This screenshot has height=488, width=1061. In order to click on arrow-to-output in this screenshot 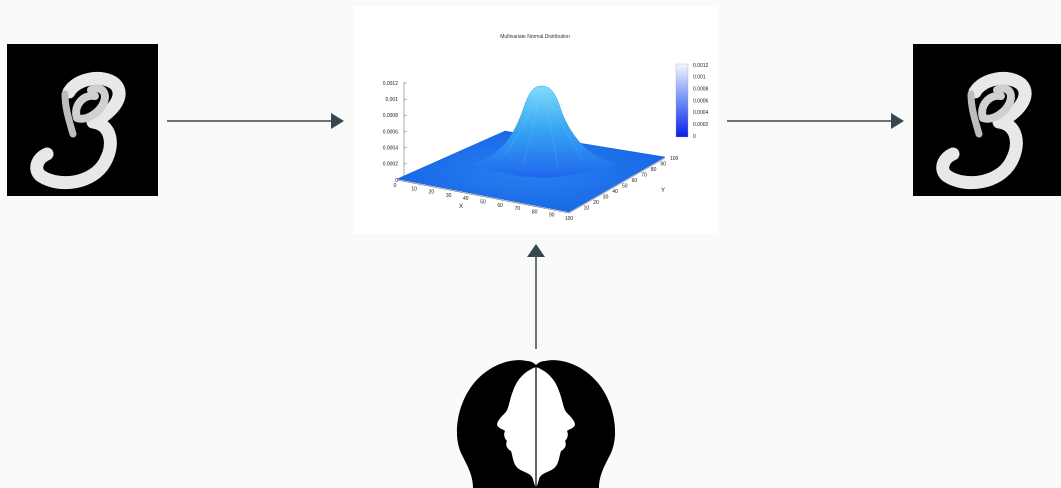, I will do `click(815, 121)`.